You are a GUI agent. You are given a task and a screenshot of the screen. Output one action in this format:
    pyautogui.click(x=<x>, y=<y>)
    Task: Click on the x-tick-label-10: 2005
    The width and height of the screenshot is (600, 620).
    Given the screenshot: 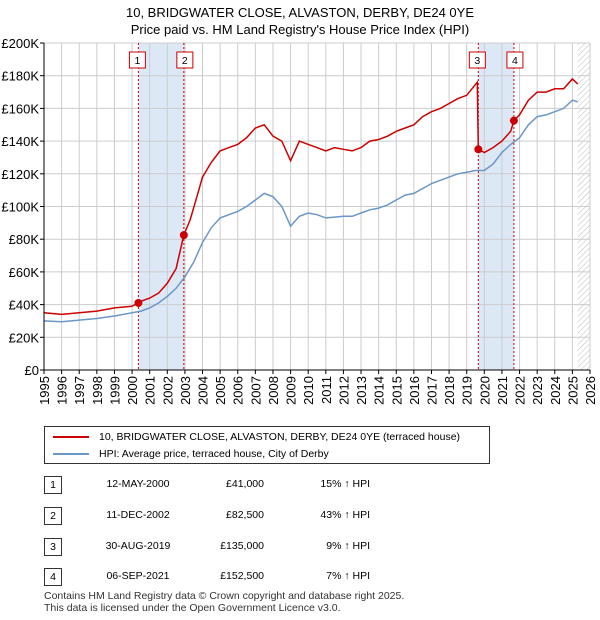 What is the action you would take?
    pyautogui.click(x=220, y=390)
    